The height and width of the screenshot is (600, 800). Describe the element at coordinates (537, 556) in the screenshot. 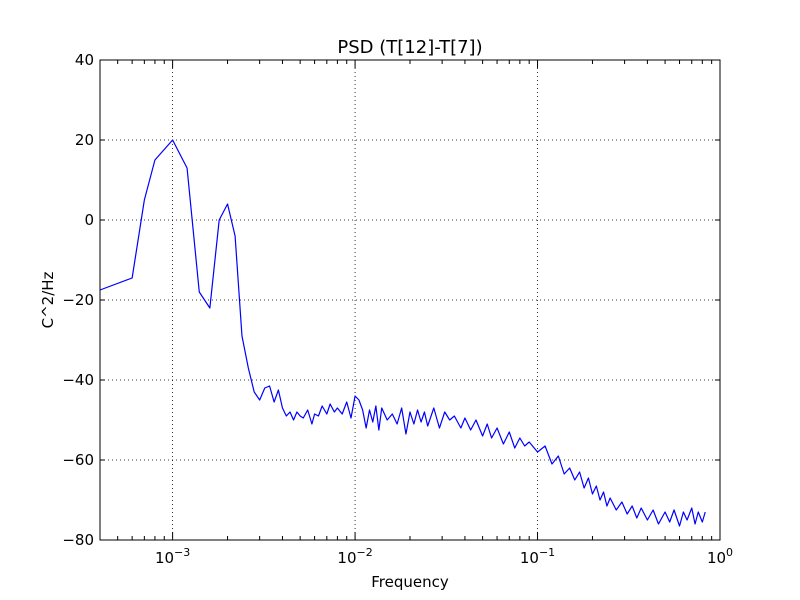

I see `x-tick-label: 10⁻¹` at that location.